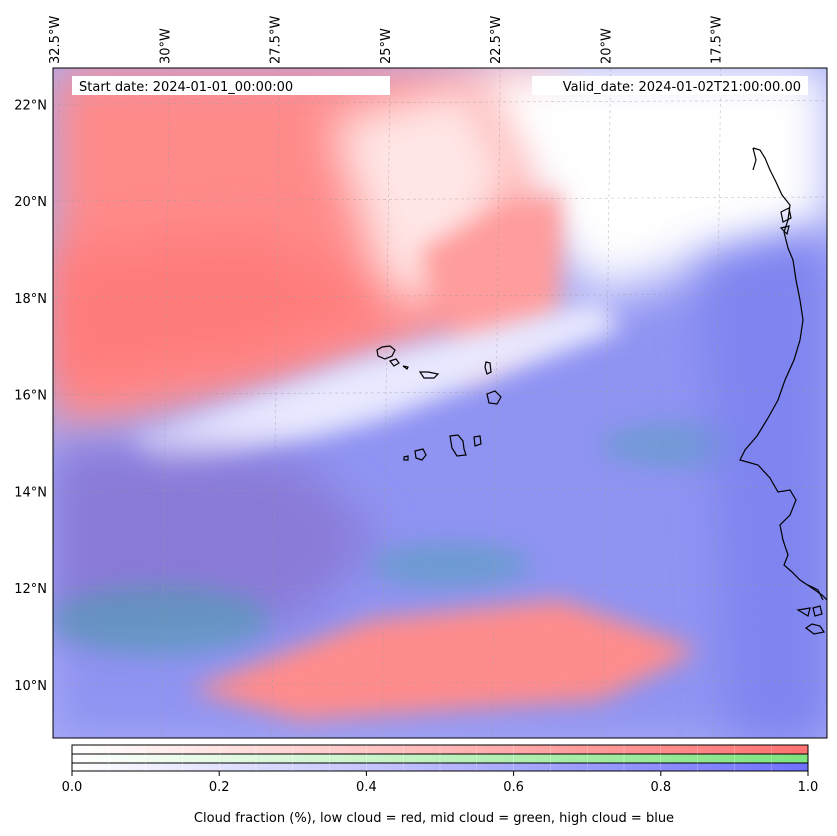  Describe the element at coordinates (488, 368) in the screenshot. I see `island-sal` at that location.